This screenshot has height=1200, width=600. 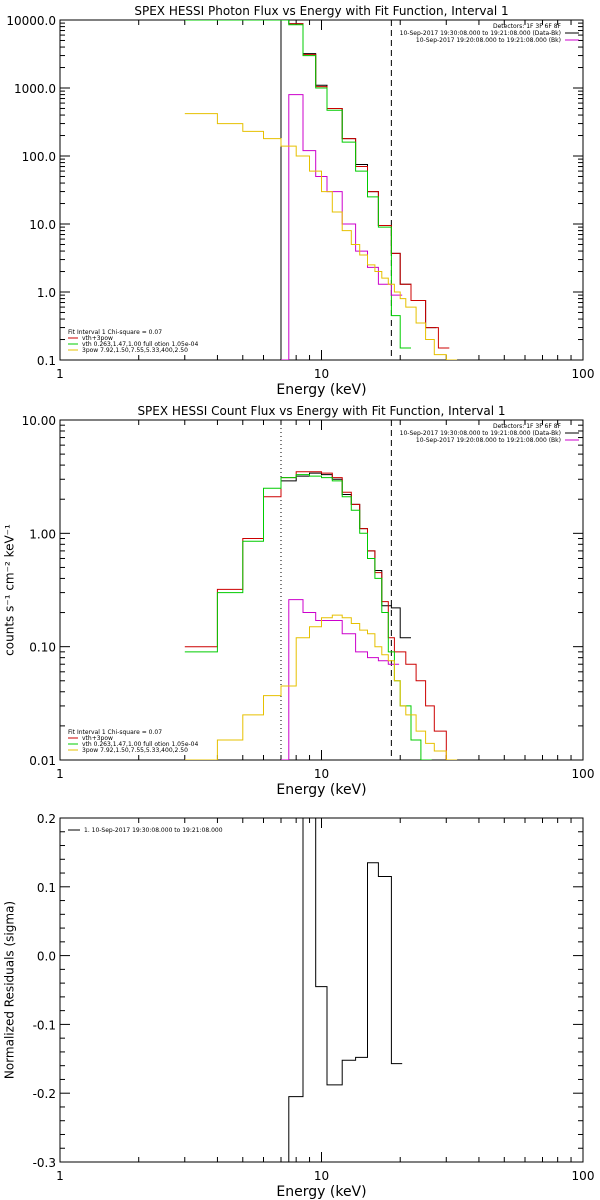 What do you see at coordinates (42, 534) in the screenshot?
I see `y-tick-label: 1.00` at bounding box center [42, 534].